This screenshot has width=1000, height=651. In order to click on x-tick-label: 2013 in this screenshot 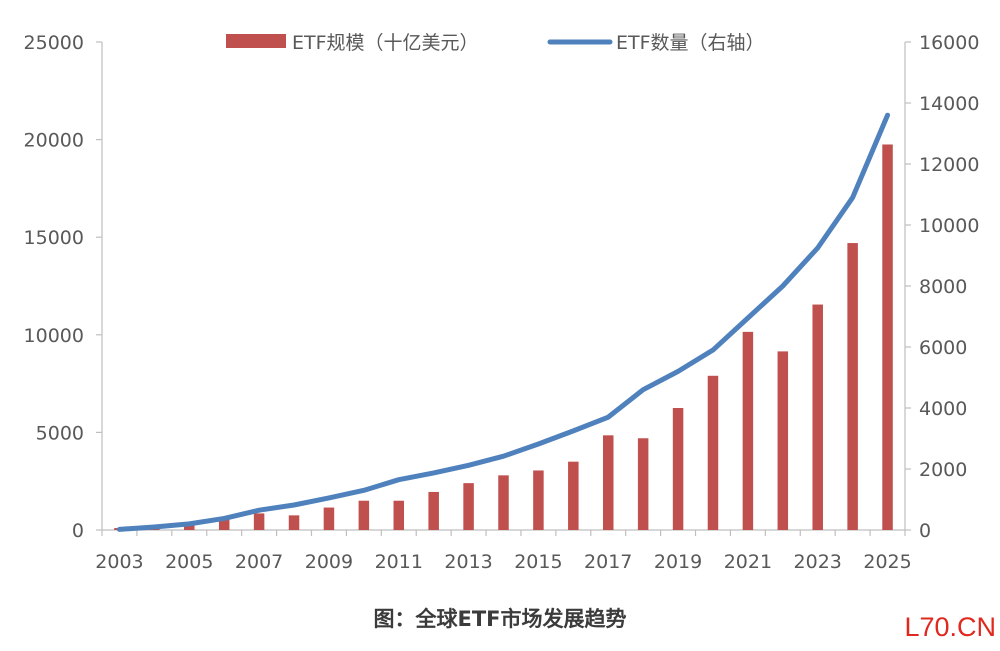, I will do `click(468, 562)`.